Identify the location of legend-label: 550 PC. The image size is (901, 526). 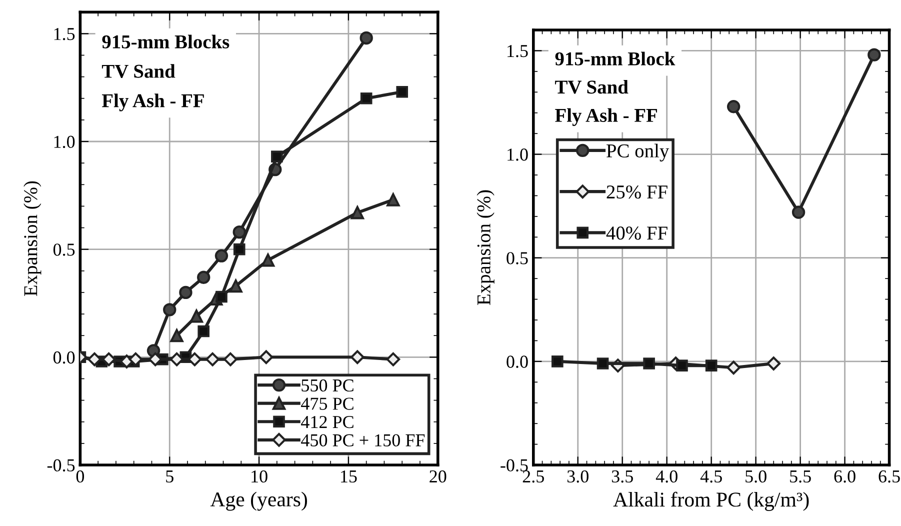
(328, 385).